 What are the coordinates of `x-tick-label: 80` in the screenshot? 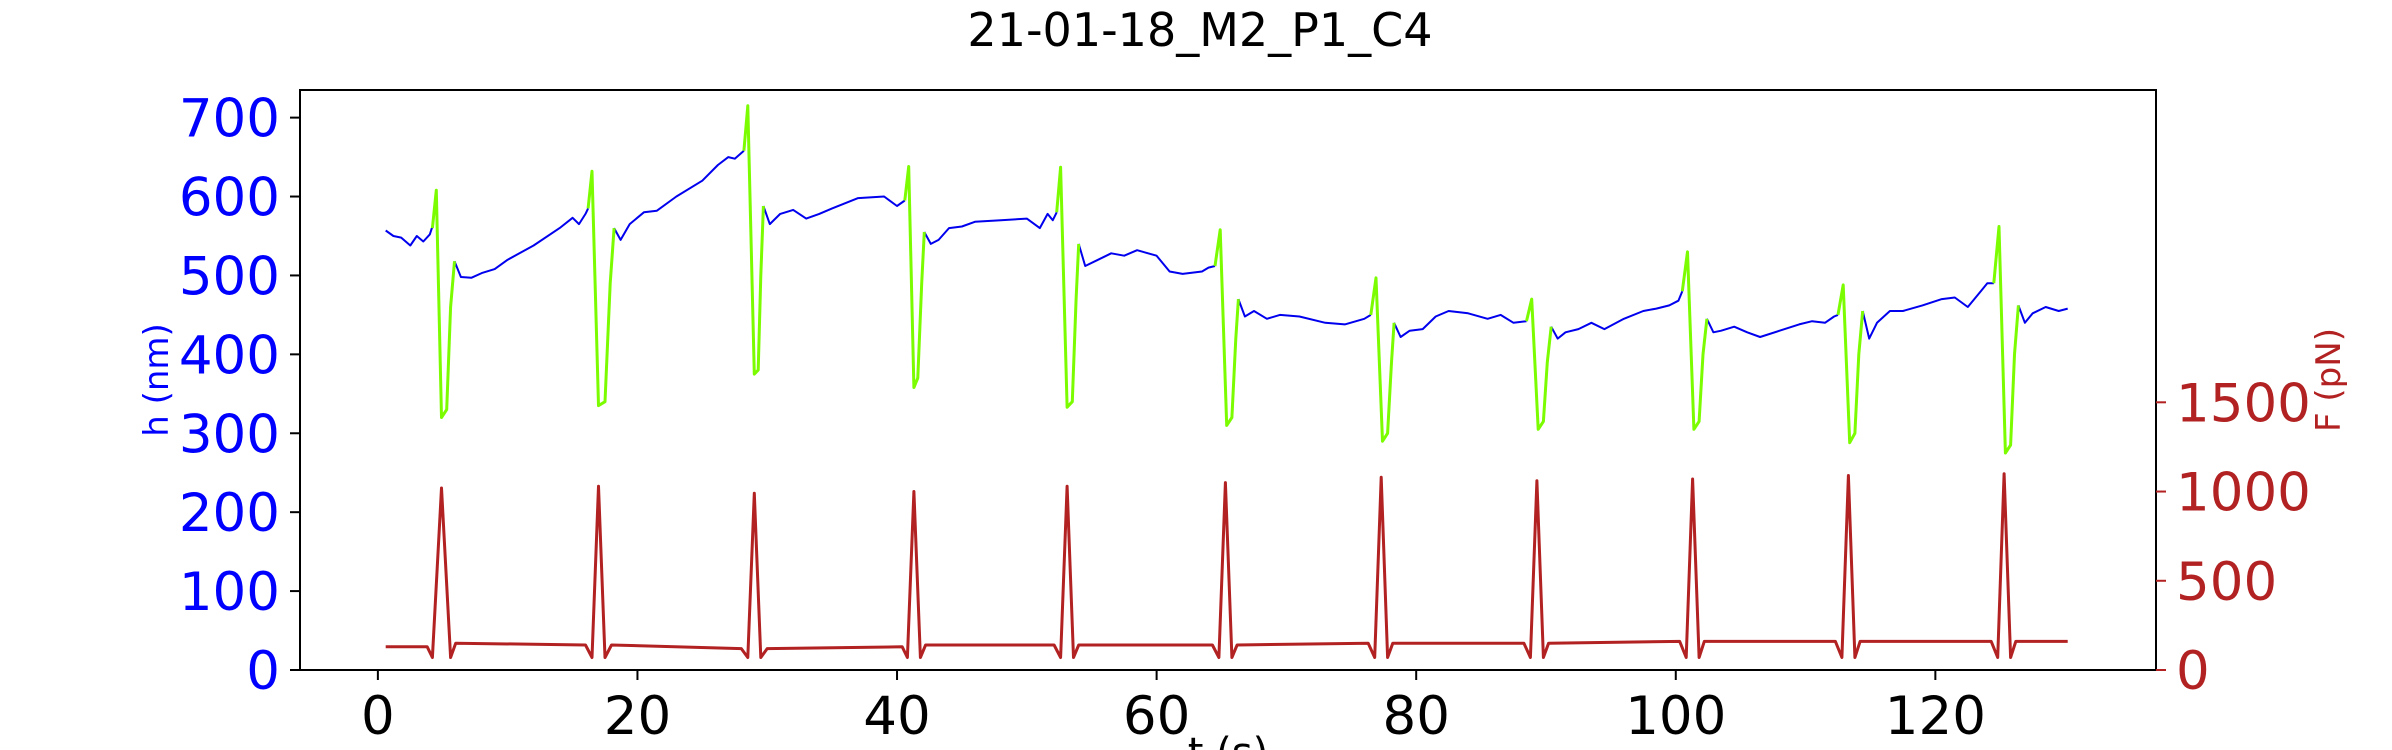 It's located at (1415, 716).